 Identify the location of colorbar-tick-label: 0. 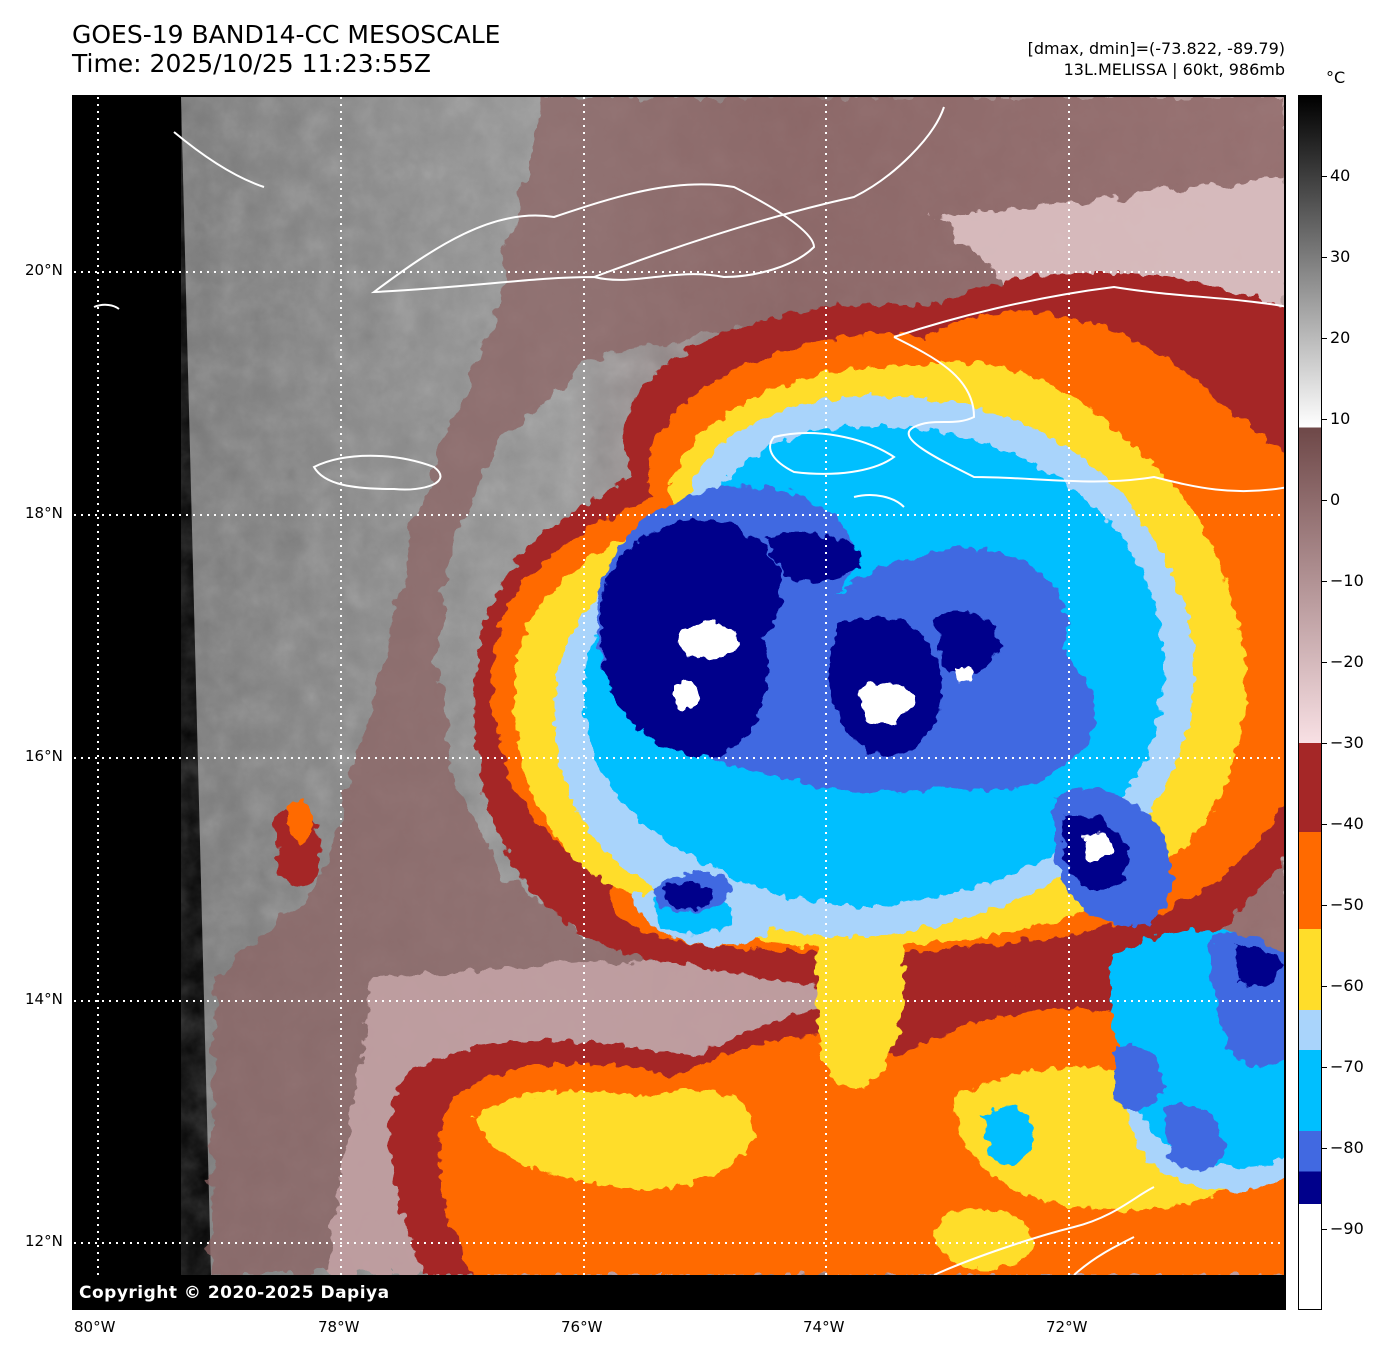
(1335, 499).